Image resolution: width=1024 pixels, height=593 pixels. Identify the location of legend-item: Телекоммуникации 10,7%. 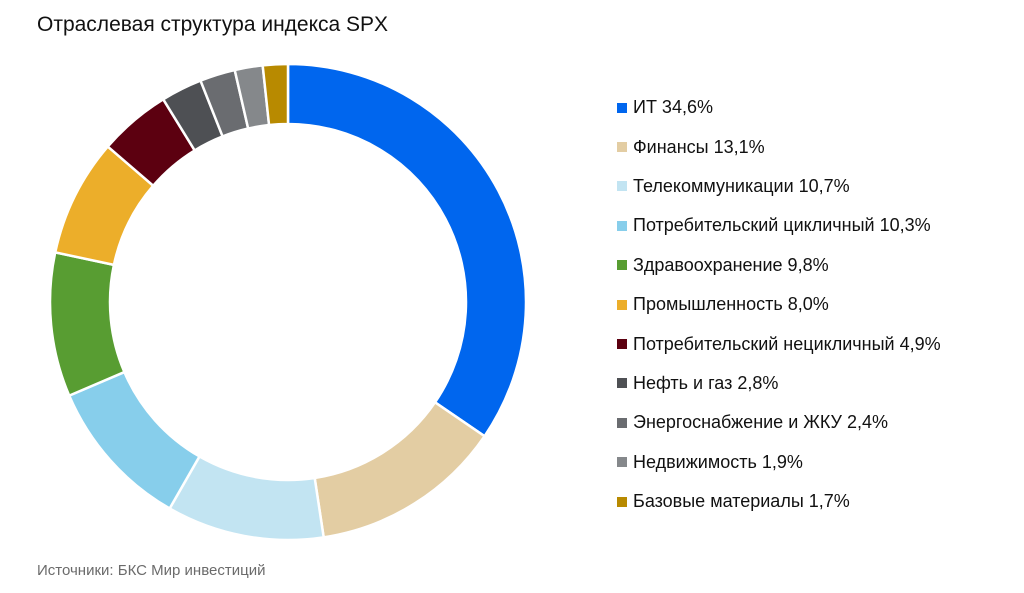
(779, 186).